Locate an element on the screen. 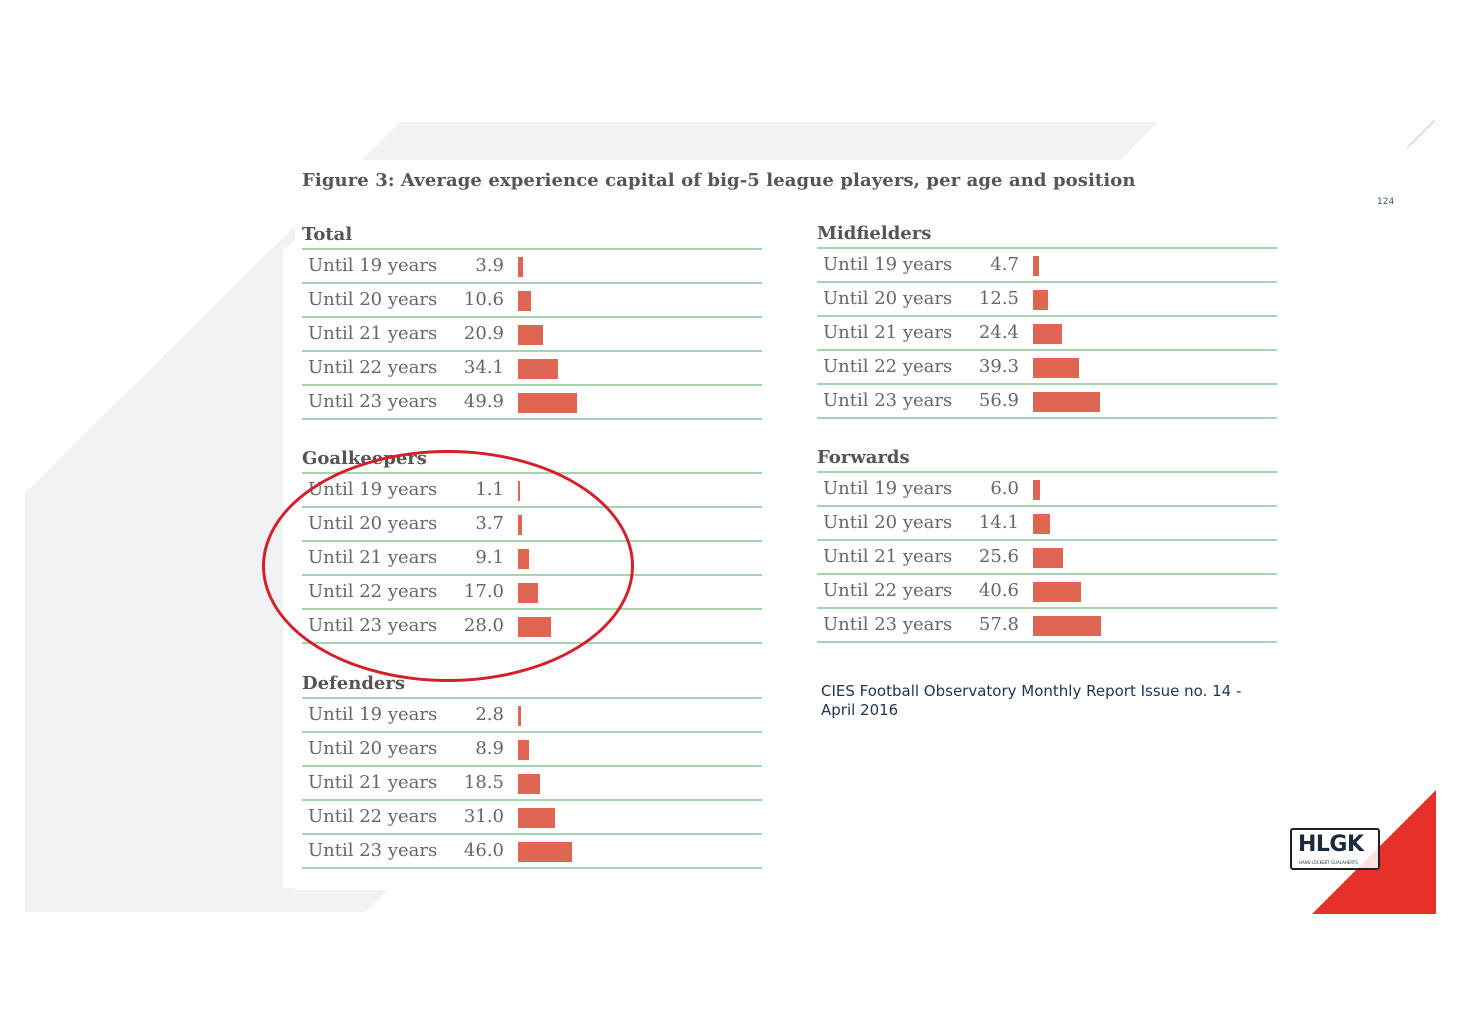  chart-row: Until 20 years 14.1 is located at coordinates (1047, 524).